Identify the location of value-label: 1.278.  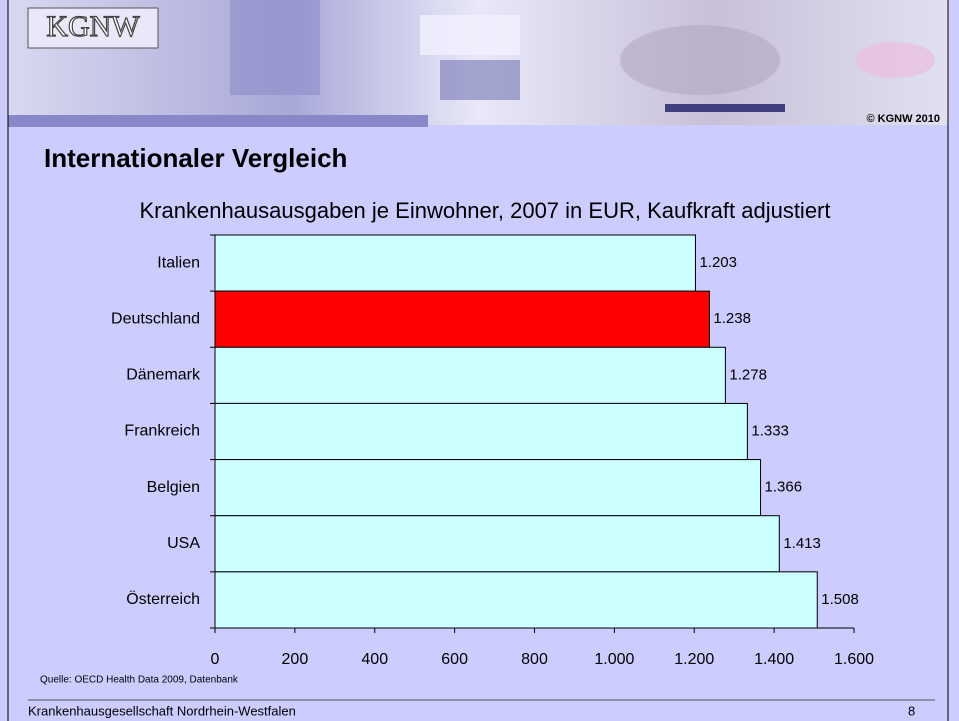
(748, 374).